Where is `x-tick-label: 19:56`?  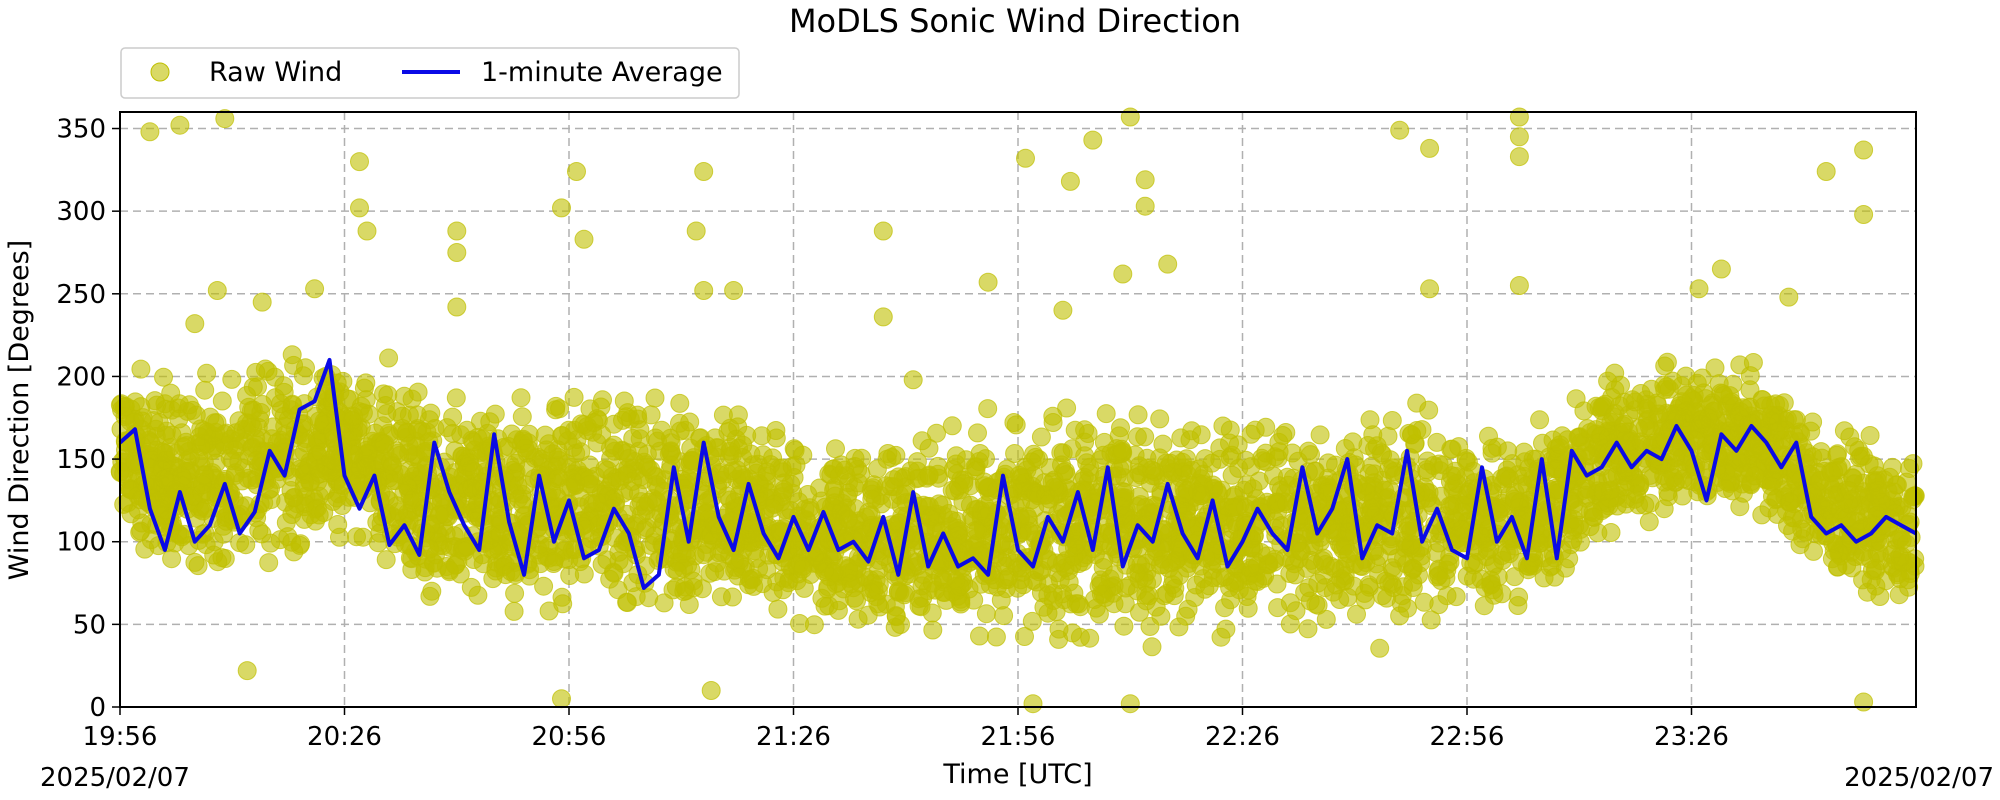 x-tick-label: 19:56 is located at coordinates (120, 737).